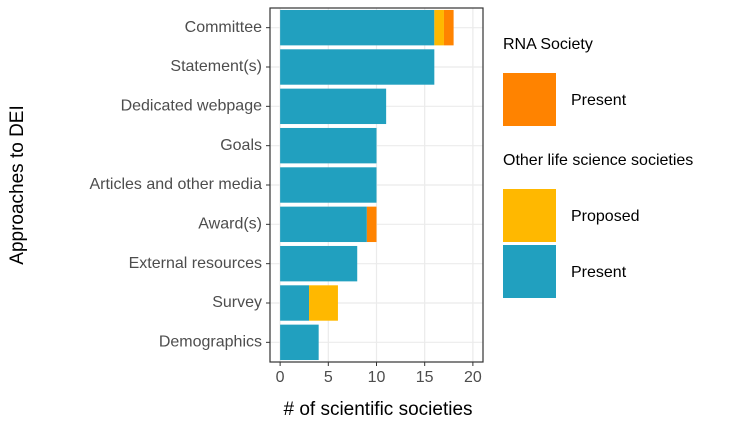 This screenshot has width=750, height=430. Describe the element at coordinates (377, 409) in the screenshot. I see `x-axis-title: # of scientific societies` at that location.